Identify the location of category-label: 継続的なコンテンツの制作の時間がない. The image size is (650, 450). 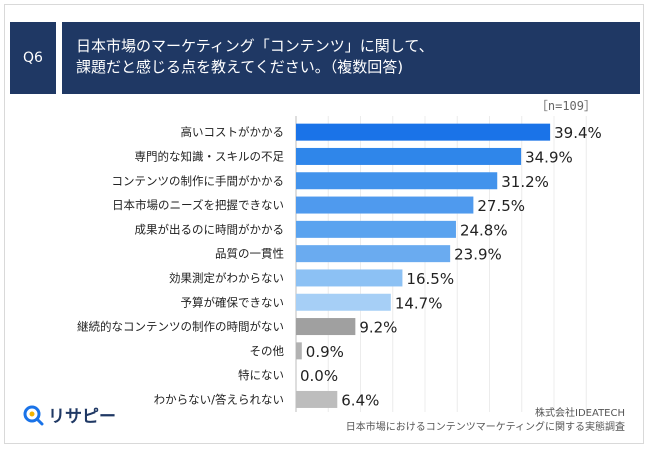
(180, 327).